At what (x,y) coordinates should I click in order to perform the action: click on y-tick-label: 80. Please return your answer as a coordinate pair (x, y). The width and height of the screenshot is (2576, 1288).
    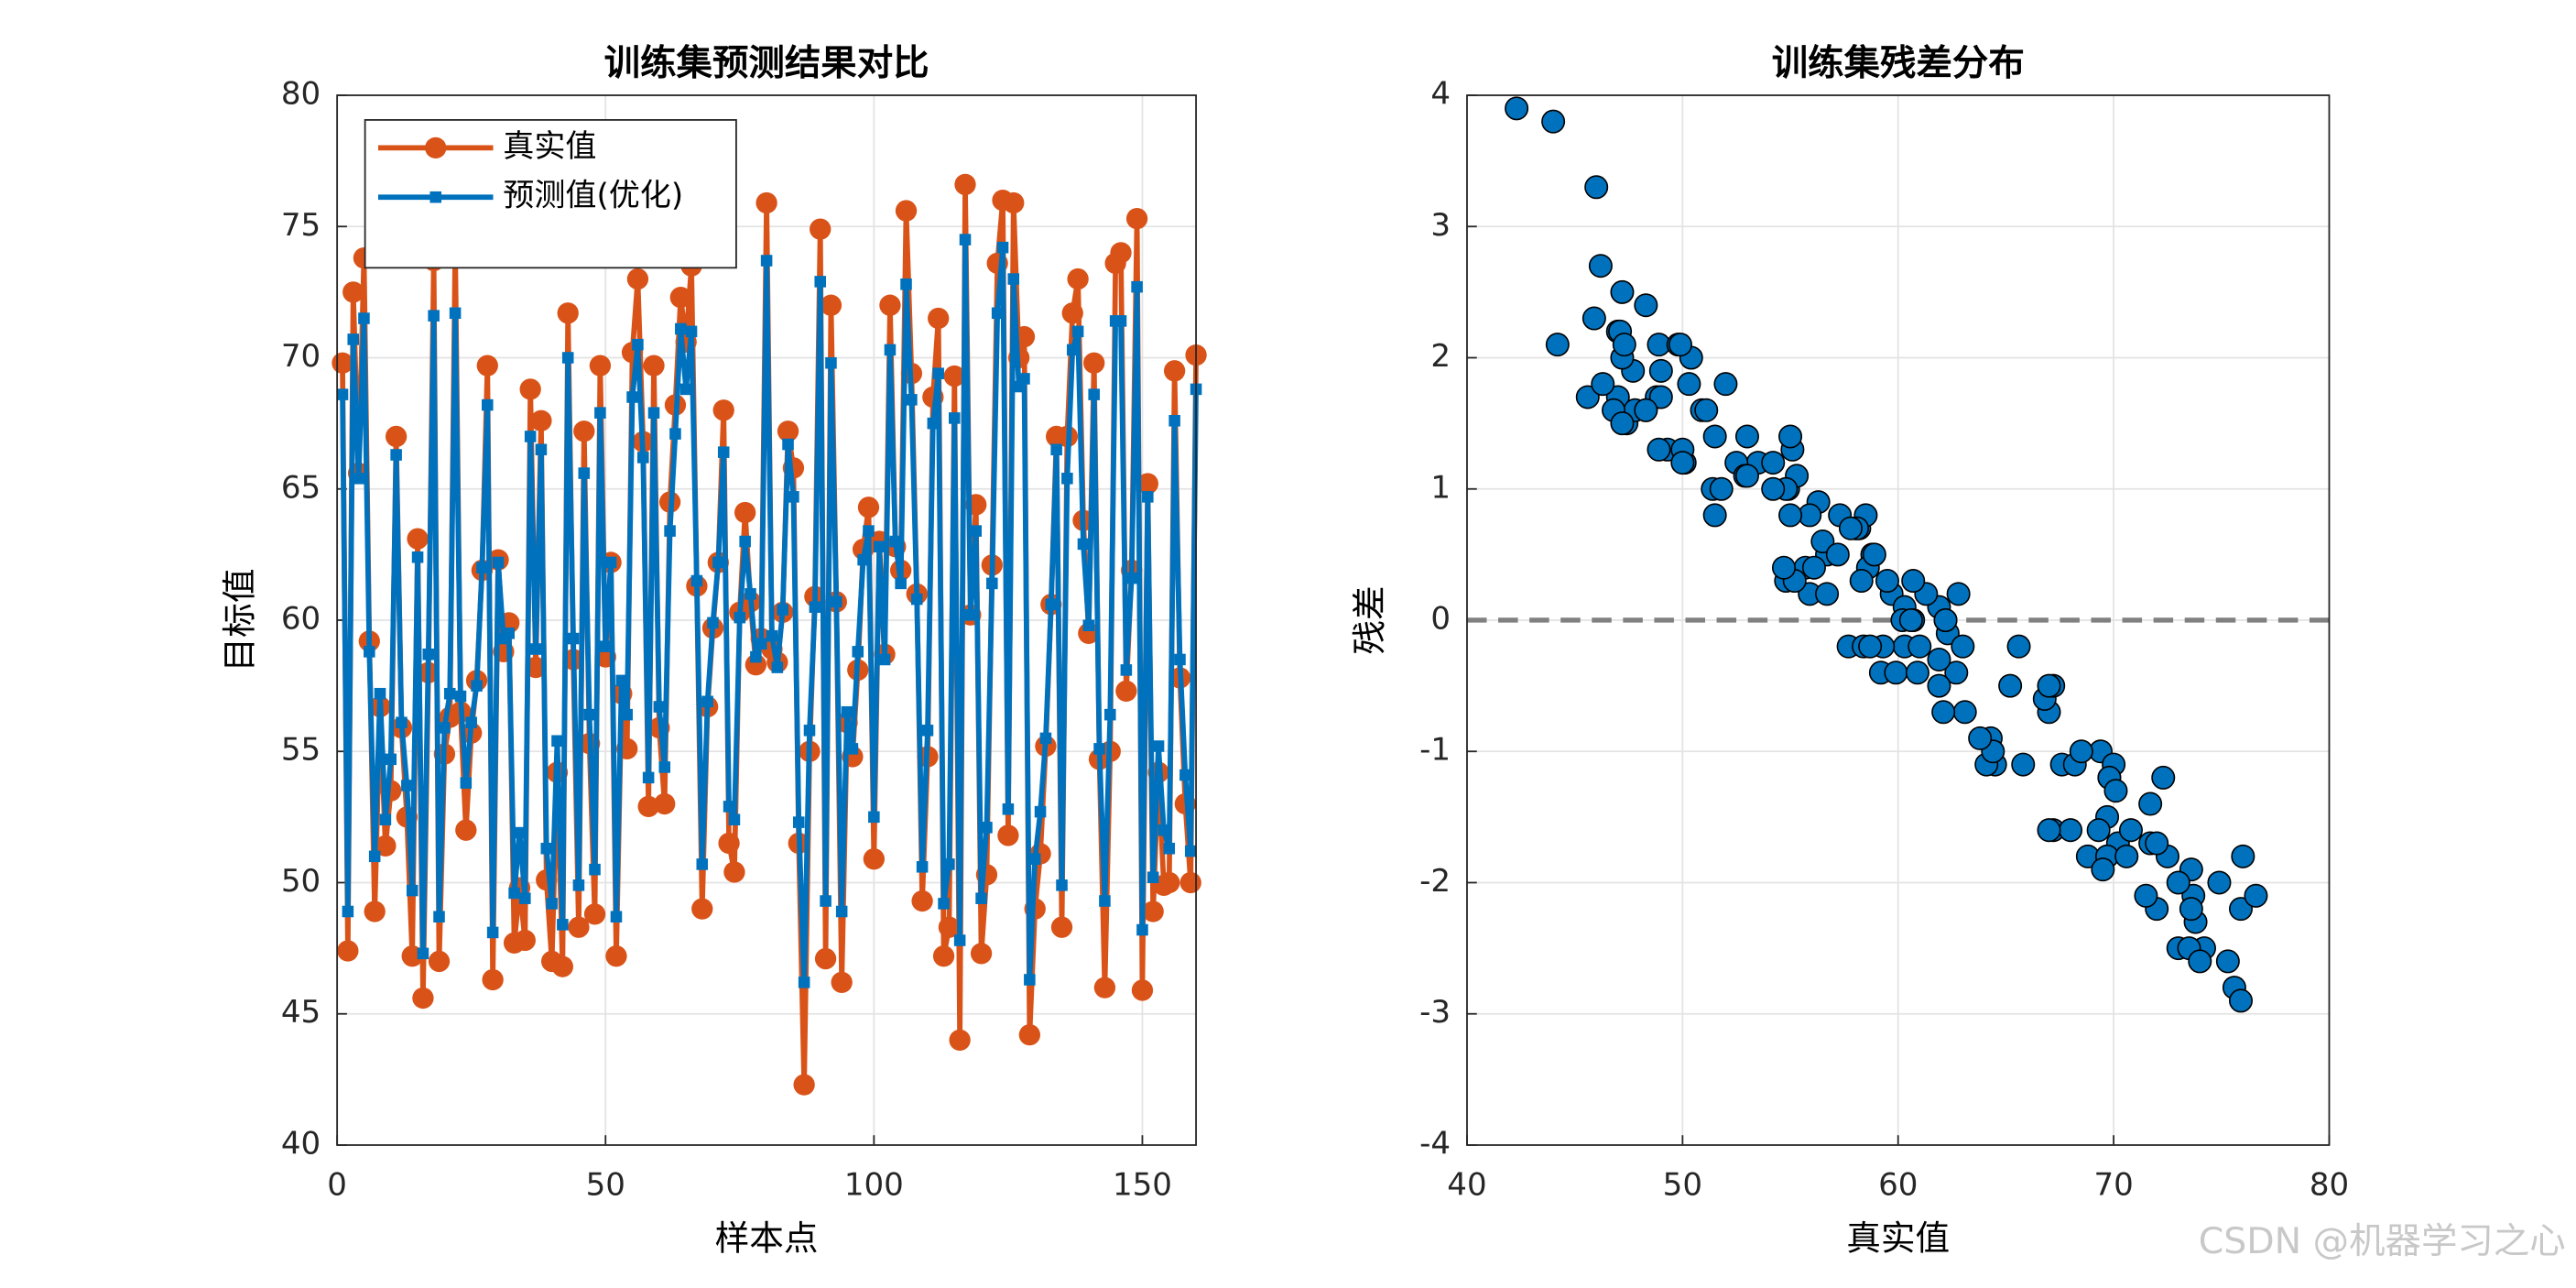
    Looking at the image, I should click on (301, 95).